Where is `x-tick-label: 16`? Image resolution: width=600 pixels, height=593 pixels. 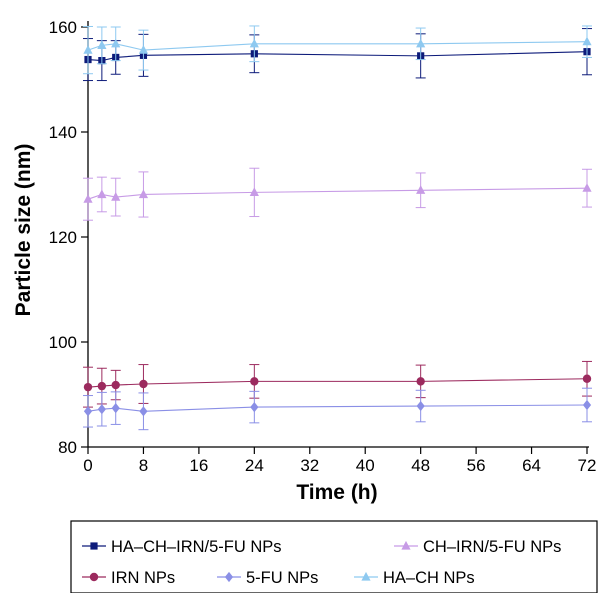
x-tick-label: 16 is located at coordinates (198, 465).